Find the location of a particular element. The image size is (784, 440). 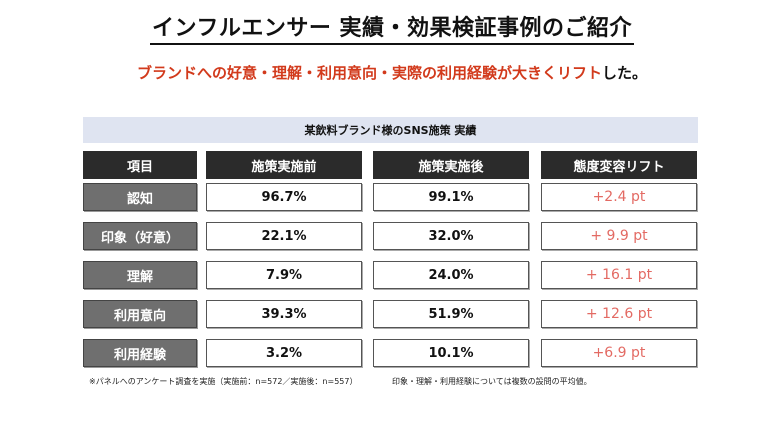

value-after: 10.1% is located at coordinates (451, 353).